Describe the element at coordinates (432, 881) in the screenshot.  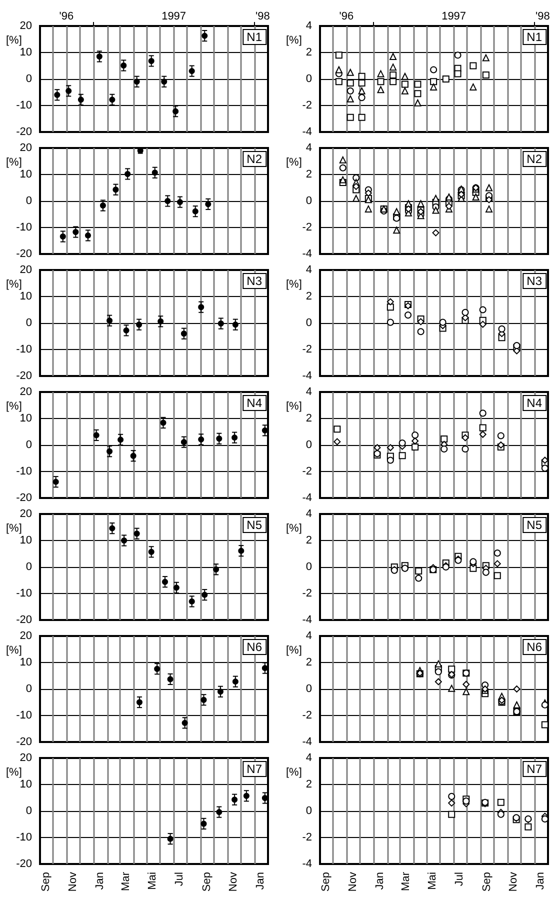
I see `x-tick-label: Mai` at that location.